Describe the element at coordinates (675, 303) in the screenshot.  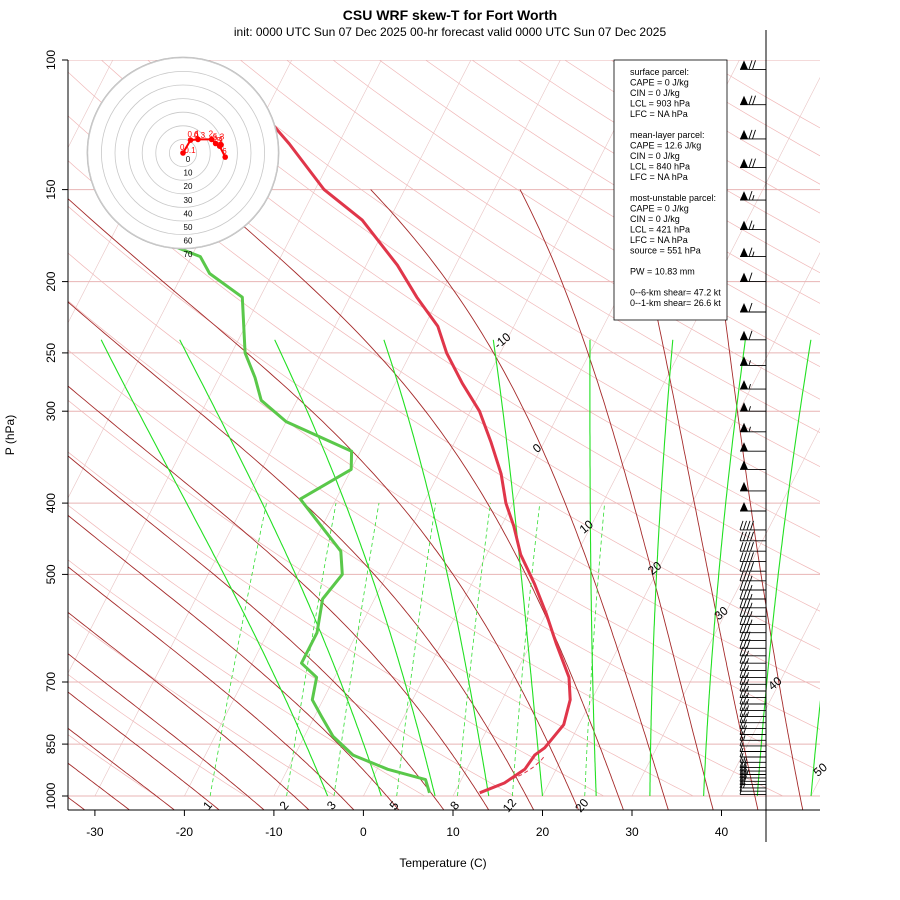
I see `info-line: 0--1-km shear= 26.6 kt` at that location.